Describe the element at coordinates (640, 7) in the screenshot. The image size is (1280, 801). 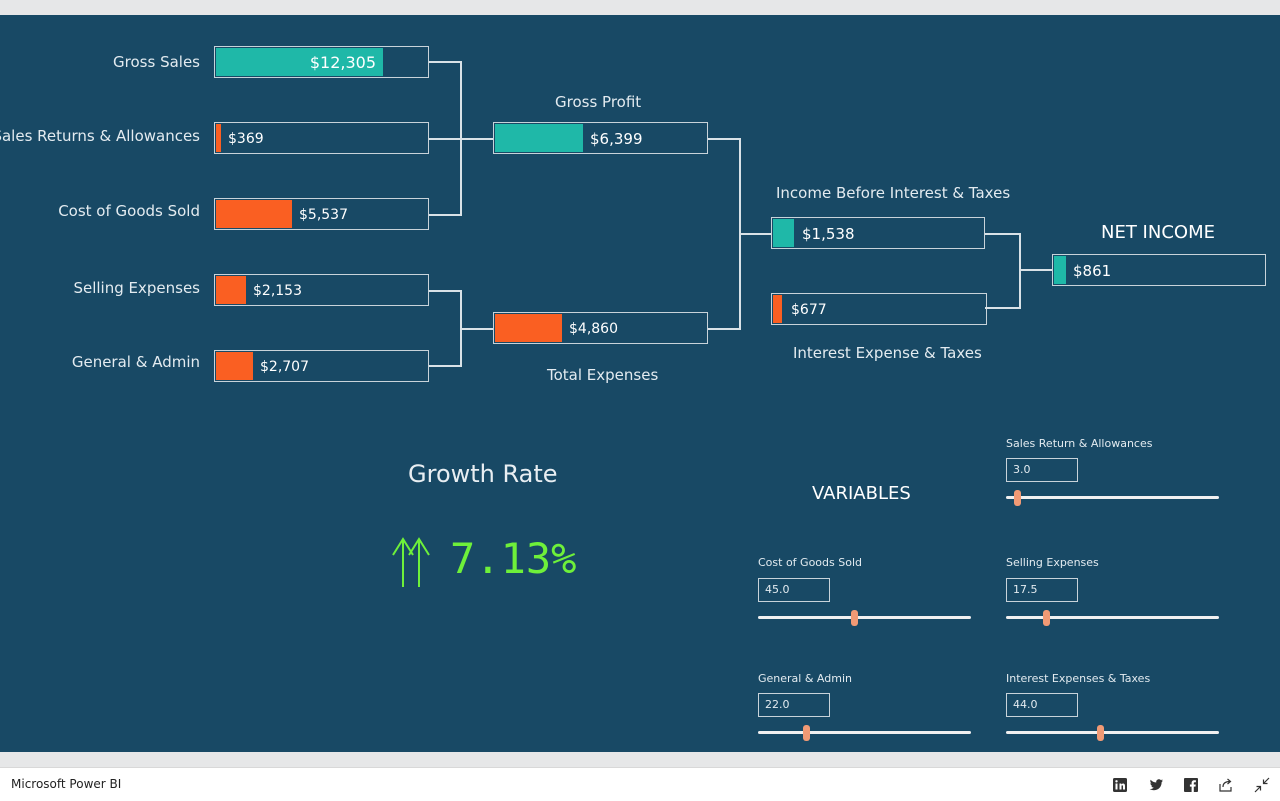
I see `top-bar` at that location.